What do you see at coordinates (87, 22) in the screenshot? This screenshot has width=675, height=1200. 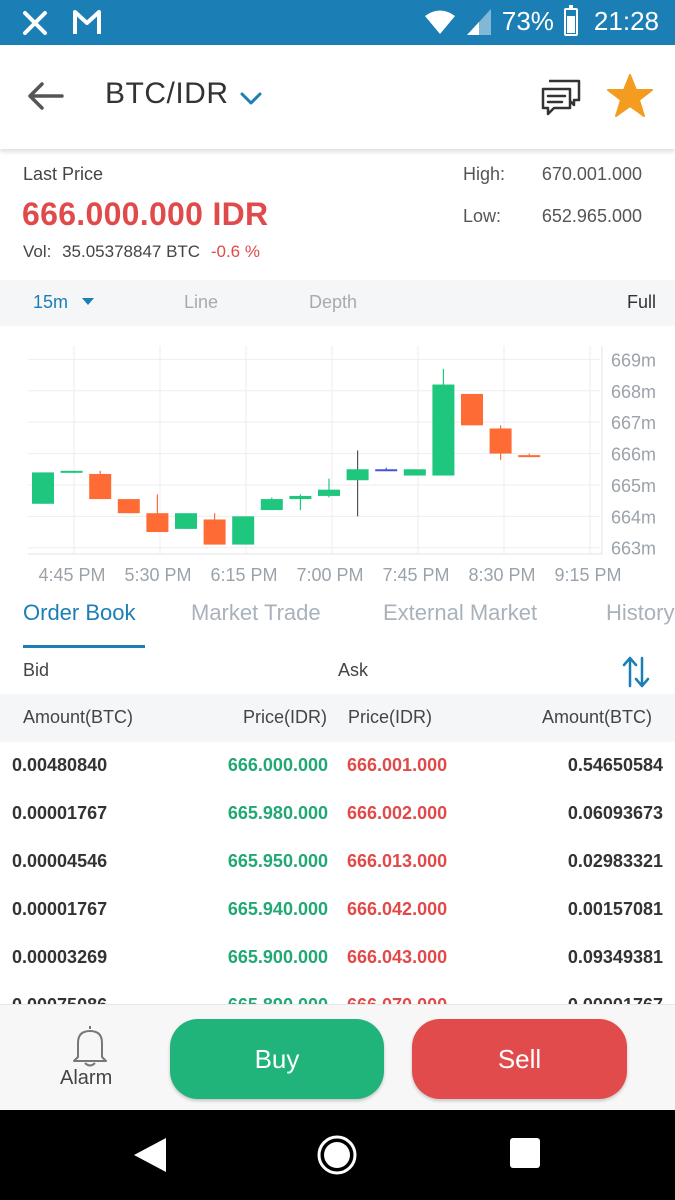 I see `gmail-icon` at bounding box center [87, 22].